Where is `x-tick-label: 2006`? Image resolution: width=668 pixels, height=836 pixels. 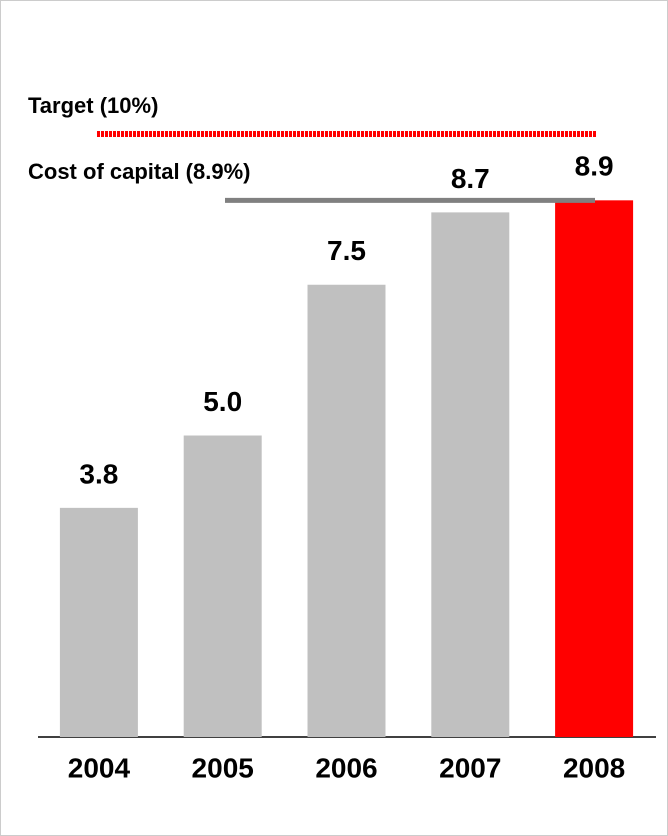
x-tick-label: 2006 is located at coordinates (346, 767).